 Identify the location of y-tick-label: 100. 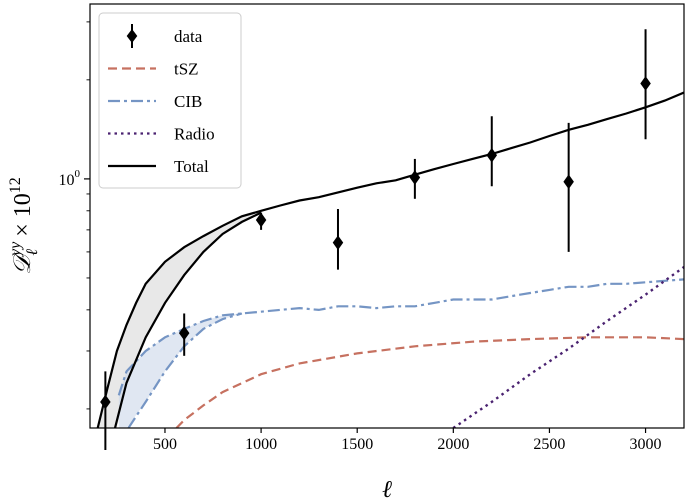
(70, 178).